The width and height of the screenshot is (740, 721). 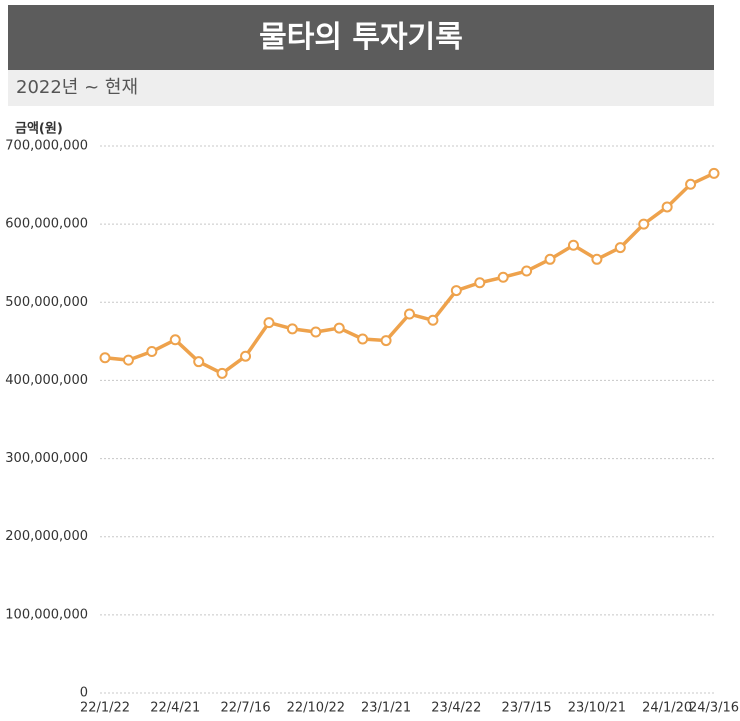 I want to click on y-tick-label: 100,000,000, so click(x=46, y=614).